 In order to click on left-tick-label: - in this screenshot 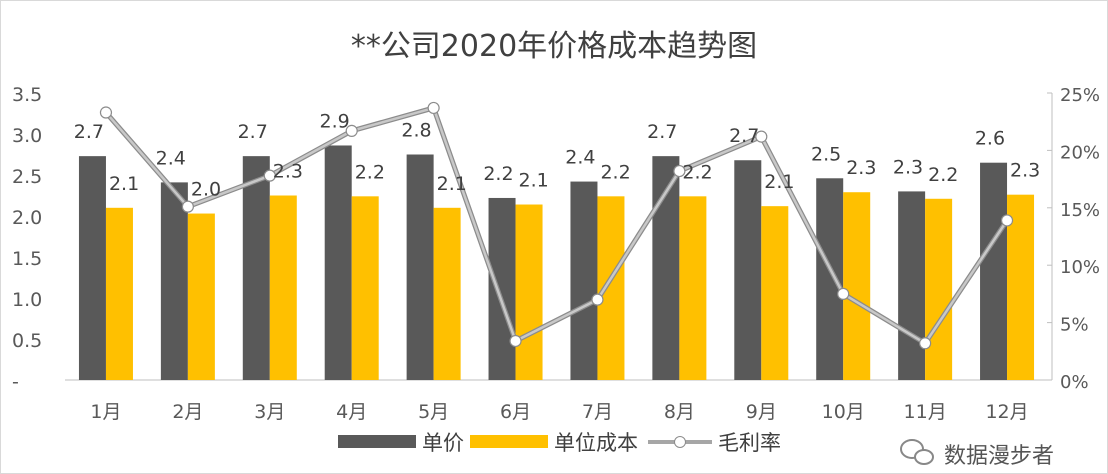, I will do `click(15, 382)`.